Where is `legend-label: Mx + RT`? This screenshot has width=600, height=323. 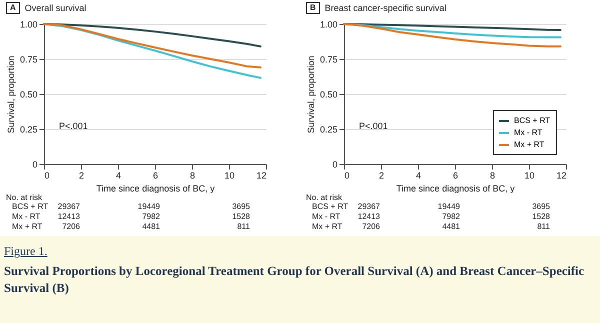 legend-label: Mx + RT is located at coordinates (529, 144).